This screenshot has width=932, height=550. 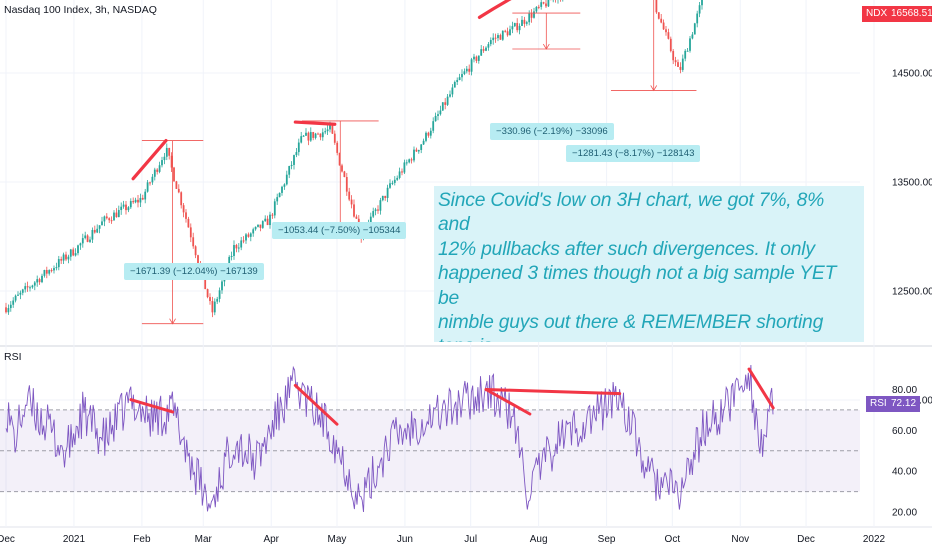 What do you see at coordinates (13, 357) in the screenshot?
I see `rsi-panel-label: RSI` at bounding box center [13, 357].